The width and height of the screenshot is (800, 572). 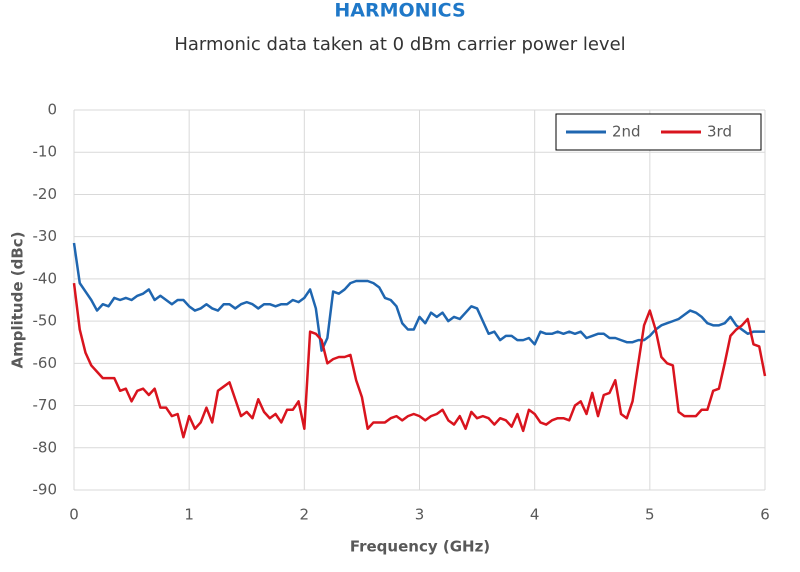 What do you see at coordinates (399, 11) in the screenshot?
I see `chart-title: HARMONICS` at bounding box center [399, 11].